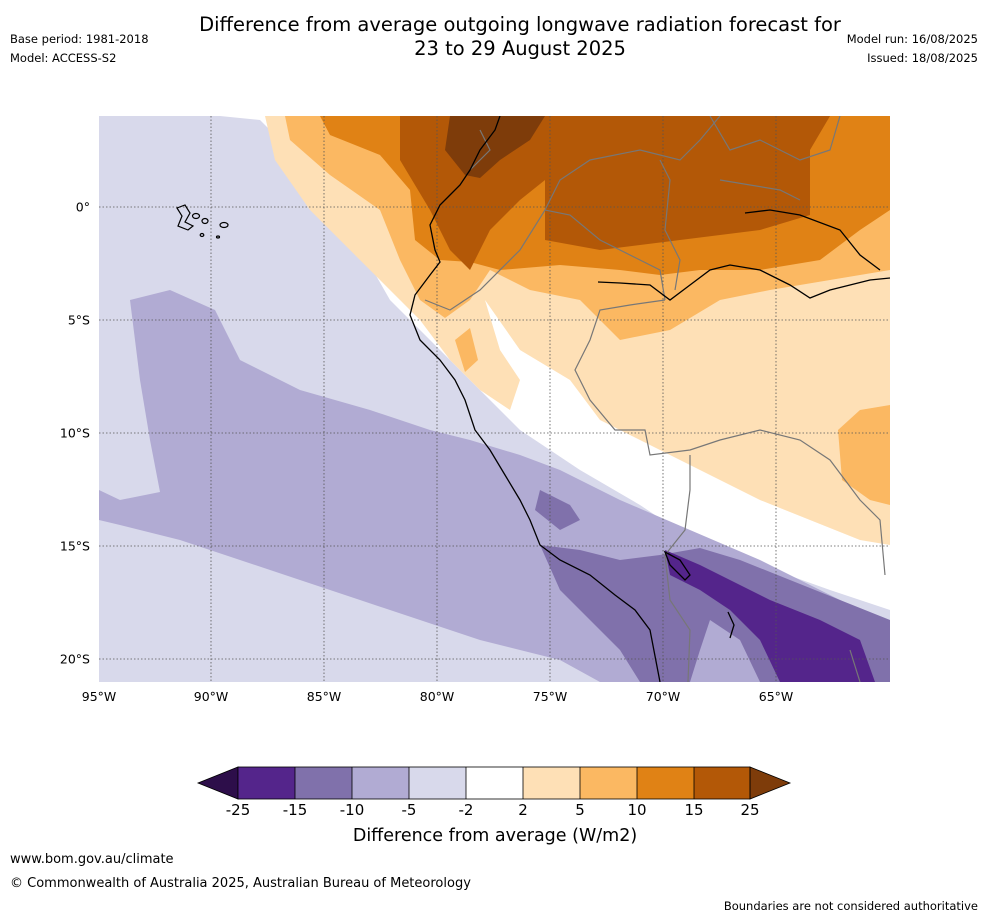  I want to click on lon-label-70w: 70°W, so click(663, 696).